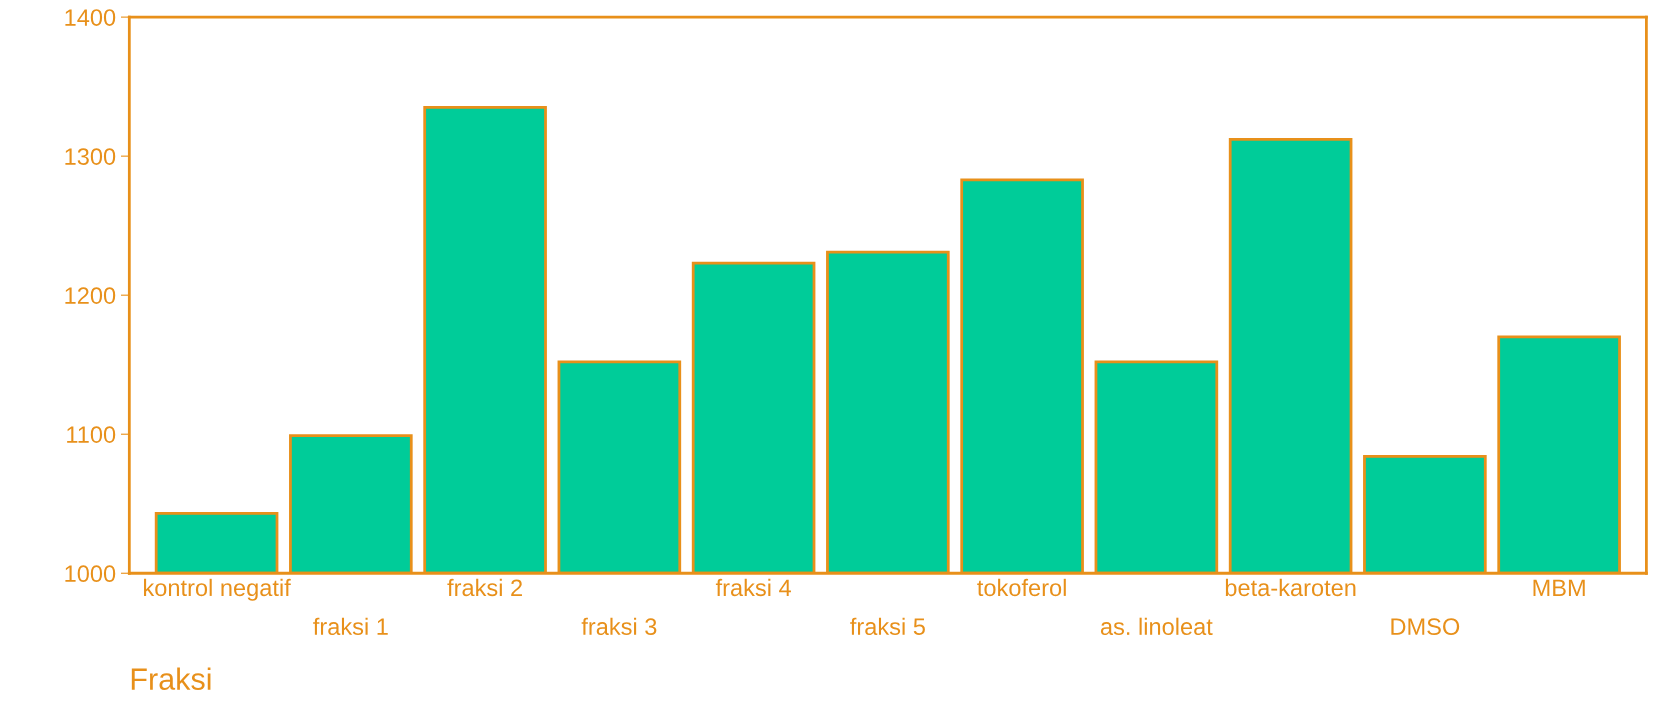 This screenshot has width=1658, height=713. Describe the element at coordinates (90, 574) in the screenshot. I see `y-tick-label: 1000` at that location.